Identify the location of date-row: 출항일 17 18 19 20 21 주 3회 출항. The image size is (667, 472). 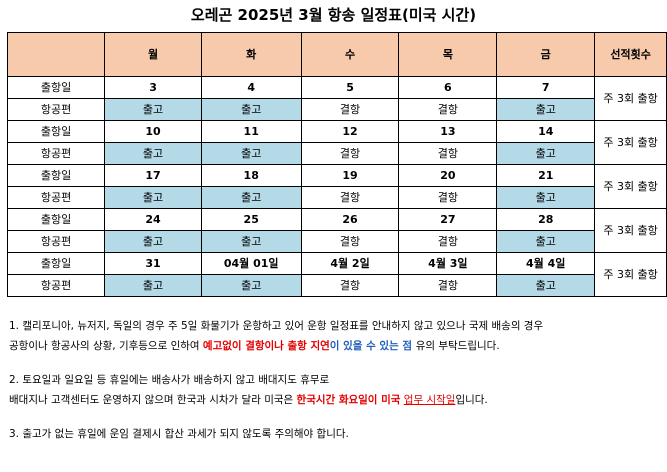
(336, 186).